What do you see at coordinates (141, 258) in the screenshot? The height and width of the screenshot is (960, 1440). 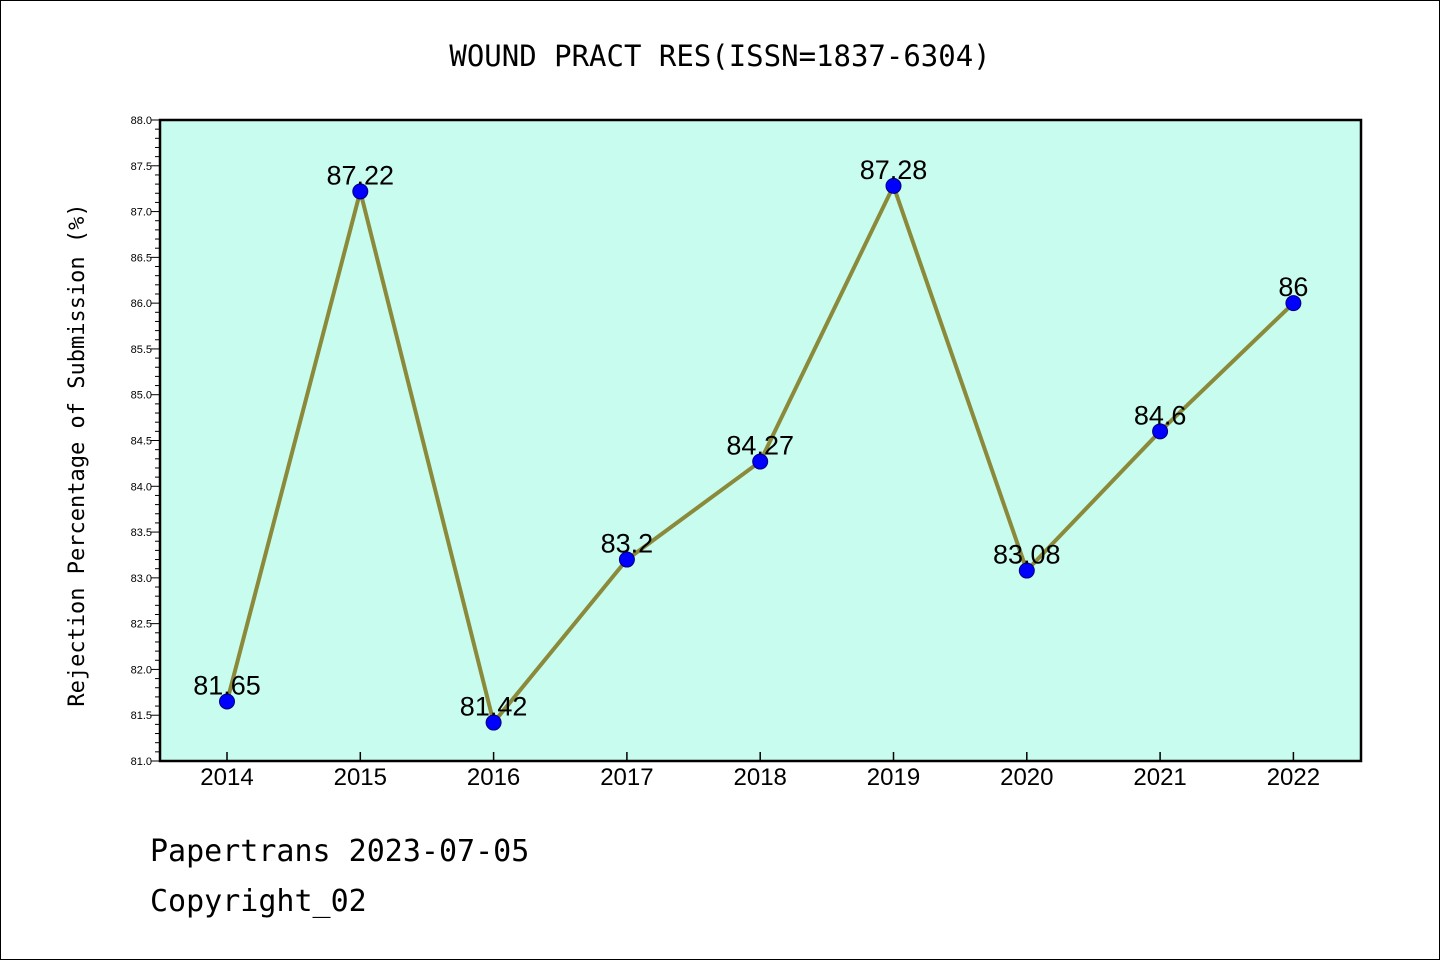 I see `y-tick-label: 86.5` at bounding box center [141, 258].